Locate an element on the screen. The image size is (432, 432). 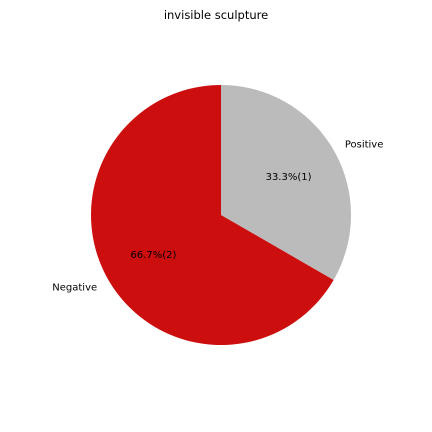
chart-title: invisible sculpture is located at coordinates (216, 15).